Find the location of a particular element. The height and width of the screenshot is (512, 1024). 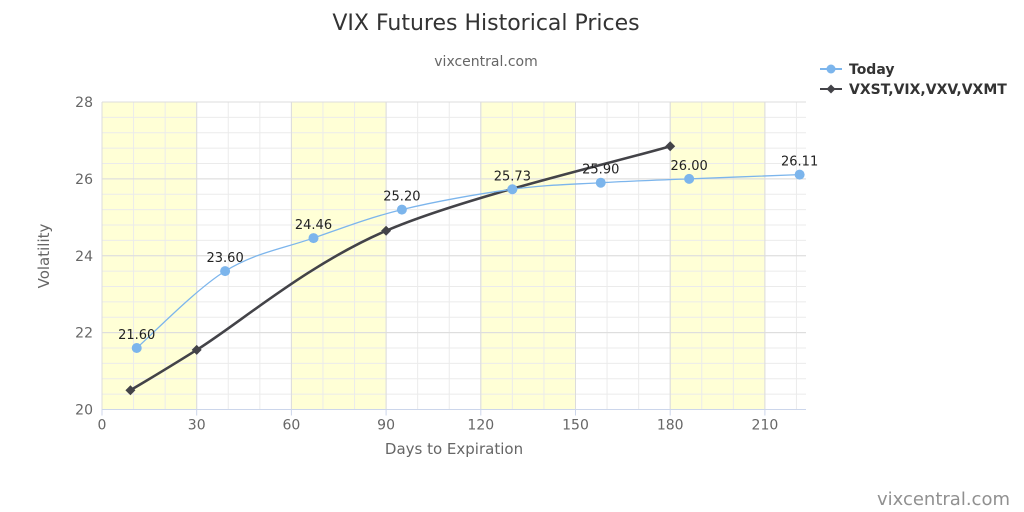

legend-item-today: Today is located at coordinates (857, 70).